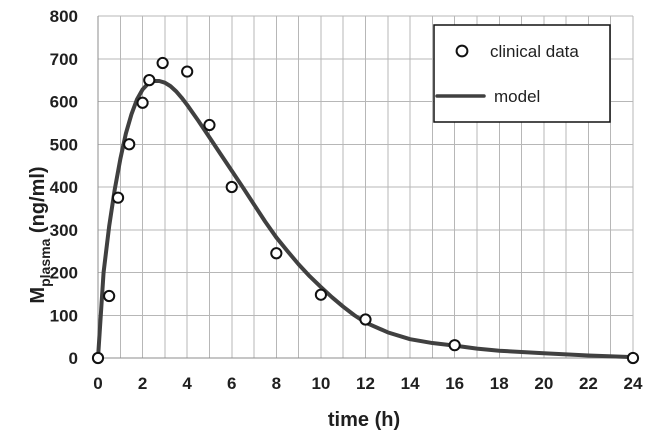  What do you see at coordinates (64, 187) in the screenshot?
I see `y-tick-label: 400` at bounding box center [64, 187].